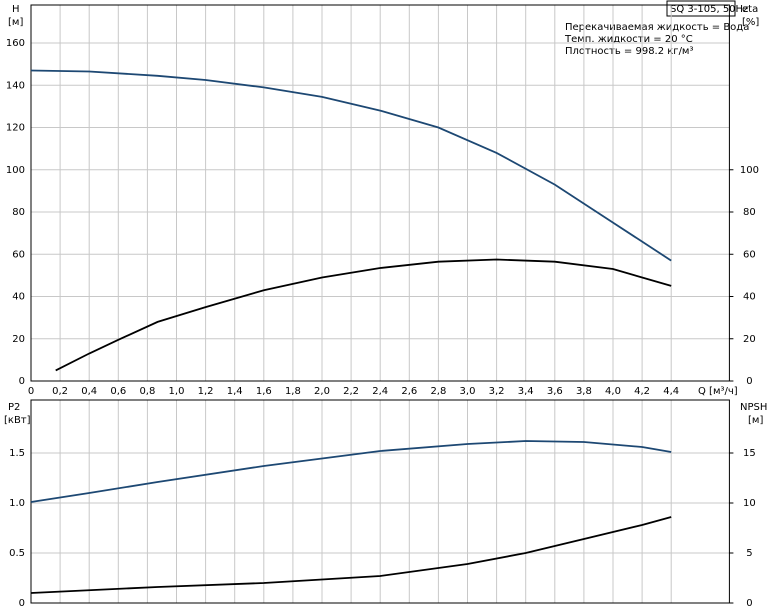 This screenshot has height=611, width=774. I want to click on y-tick-label: 1.5, so click(17, 453).